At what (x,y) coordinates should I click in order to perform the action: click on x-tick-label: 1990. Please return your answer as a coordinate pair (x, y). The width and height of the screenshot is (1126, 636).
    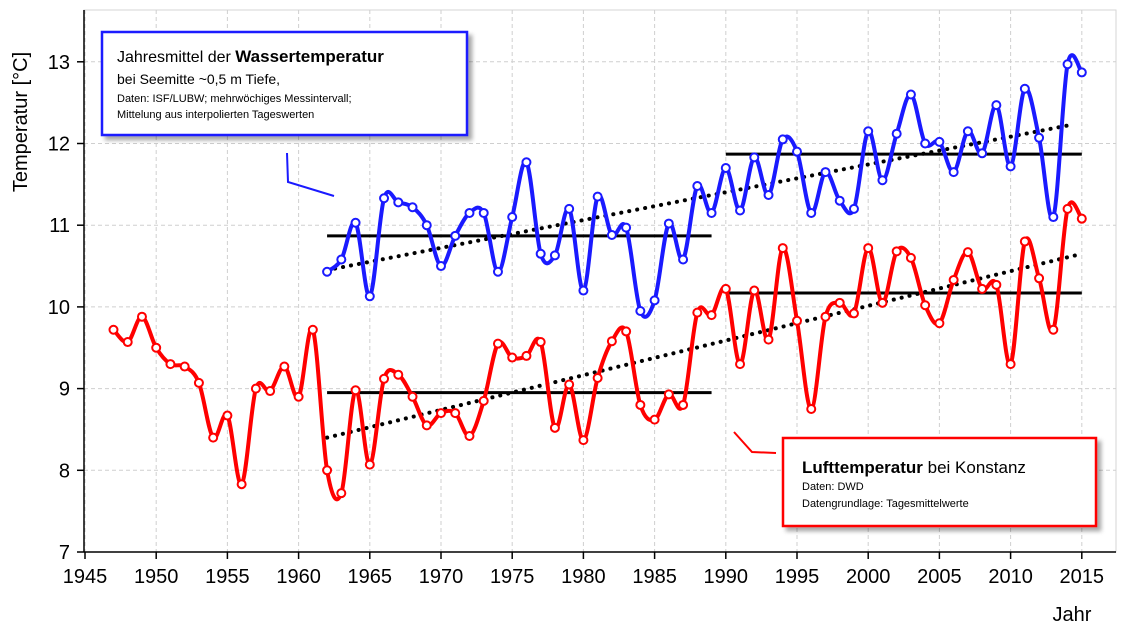
    Looking at the image, I should click on (726, 577).